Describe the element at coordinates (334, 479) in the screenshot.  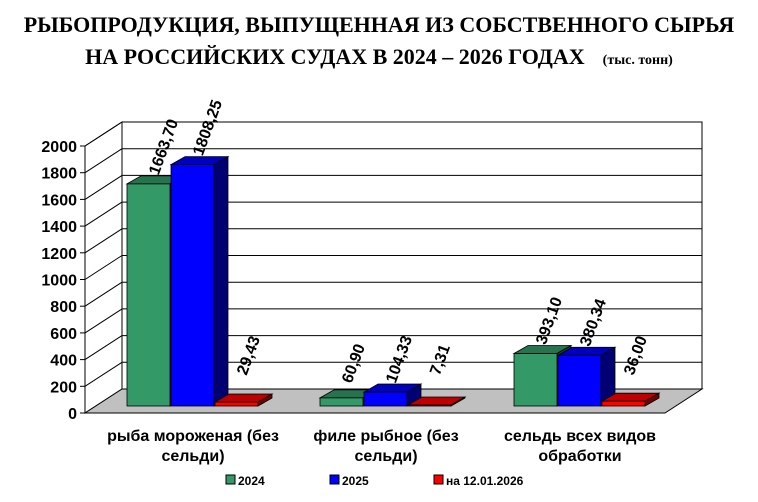
I see `legend-swatch-2025` at that location.